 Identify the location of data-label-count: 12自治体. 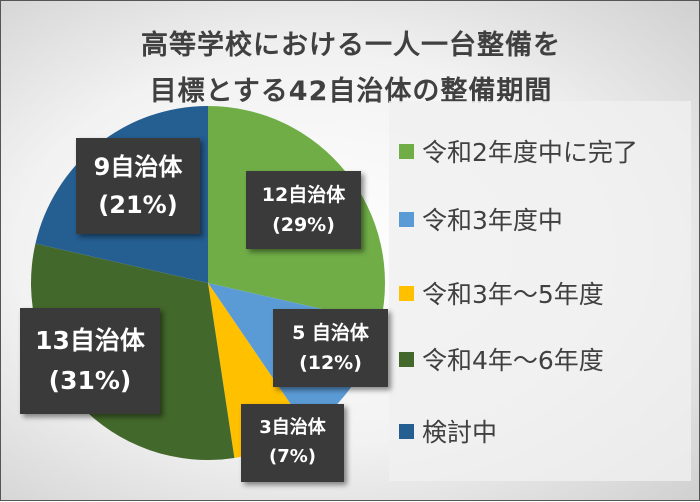
(303, 194).